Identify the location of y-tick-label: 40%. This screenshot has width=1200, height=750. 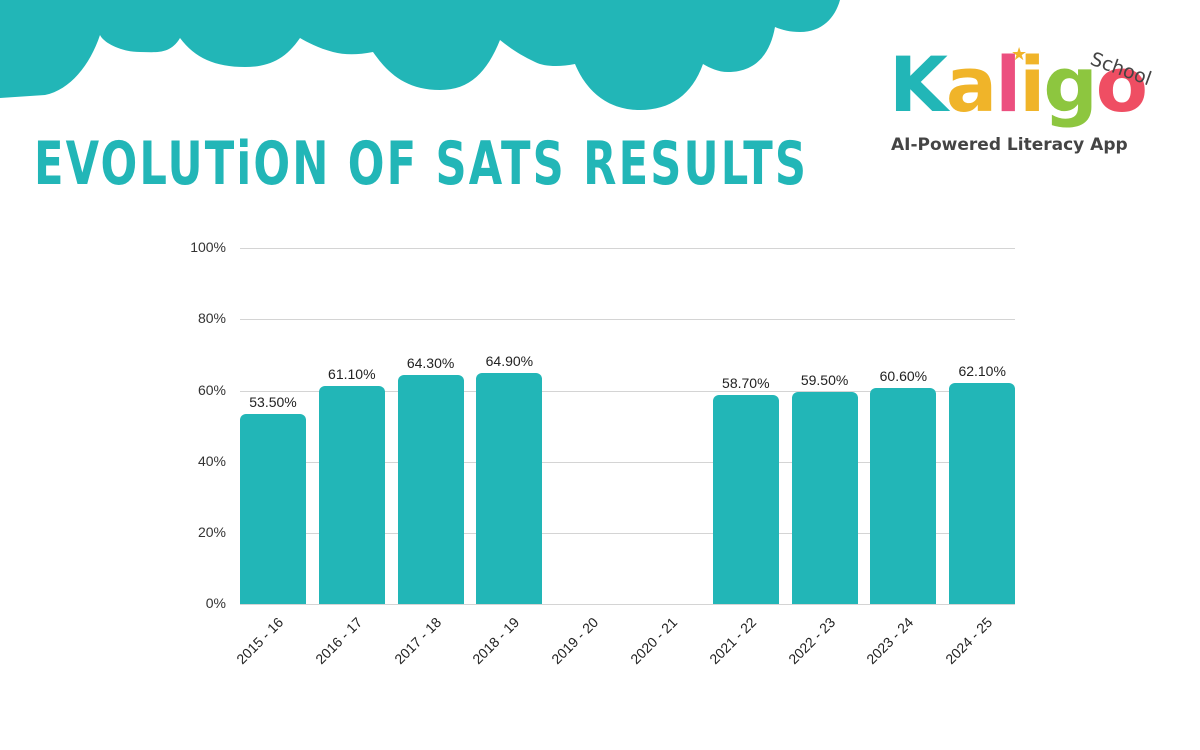
(211, 461).